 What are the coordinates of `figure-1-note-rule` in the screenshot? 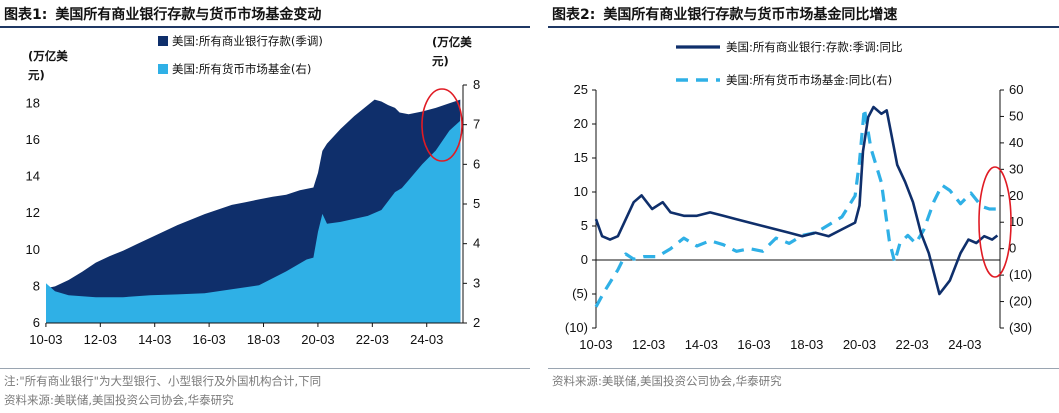 It's located at (265, 368).